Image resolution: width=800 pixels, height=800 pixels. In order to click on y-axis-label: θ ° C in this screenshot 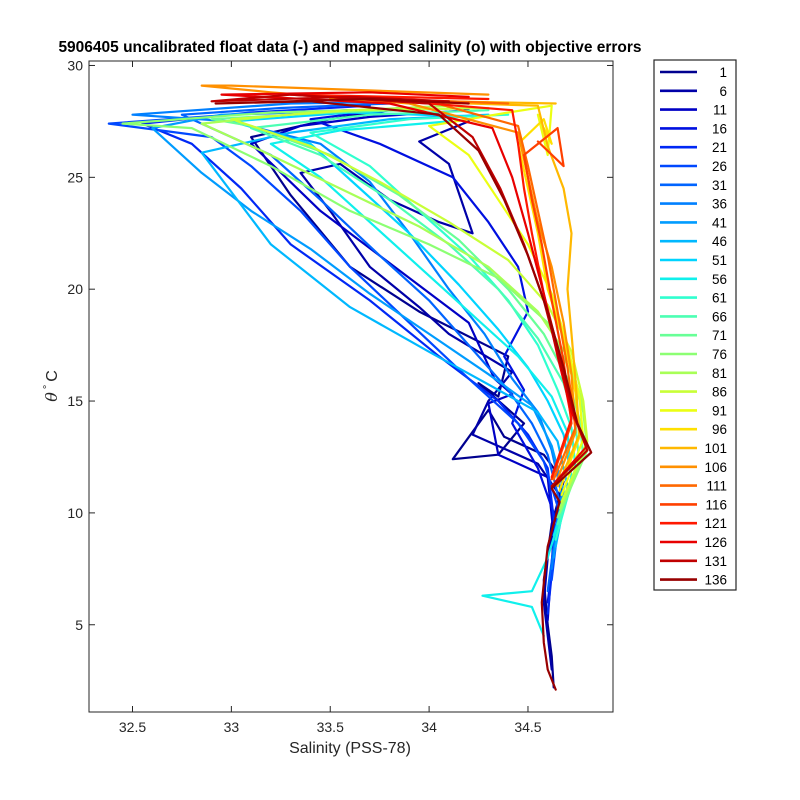, I will do `click(51, 386)`.